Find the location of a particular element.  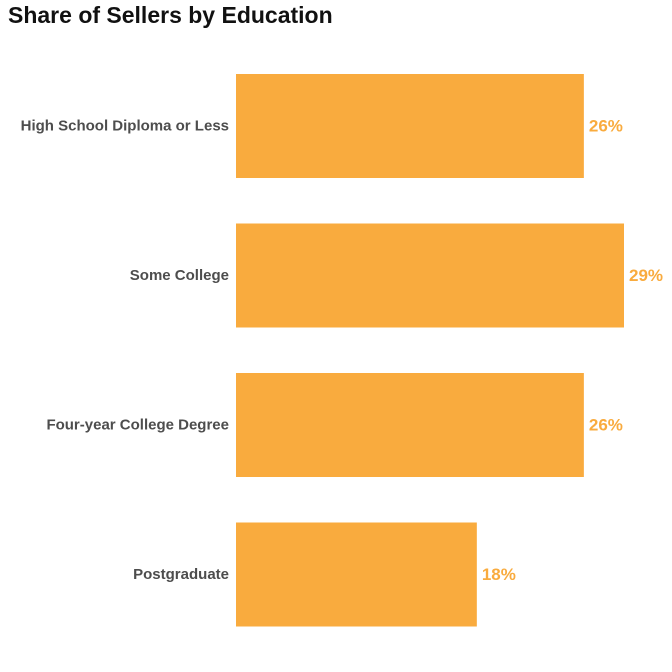

value-label-postgraduate: 18% is located at coordinates (499, 574).